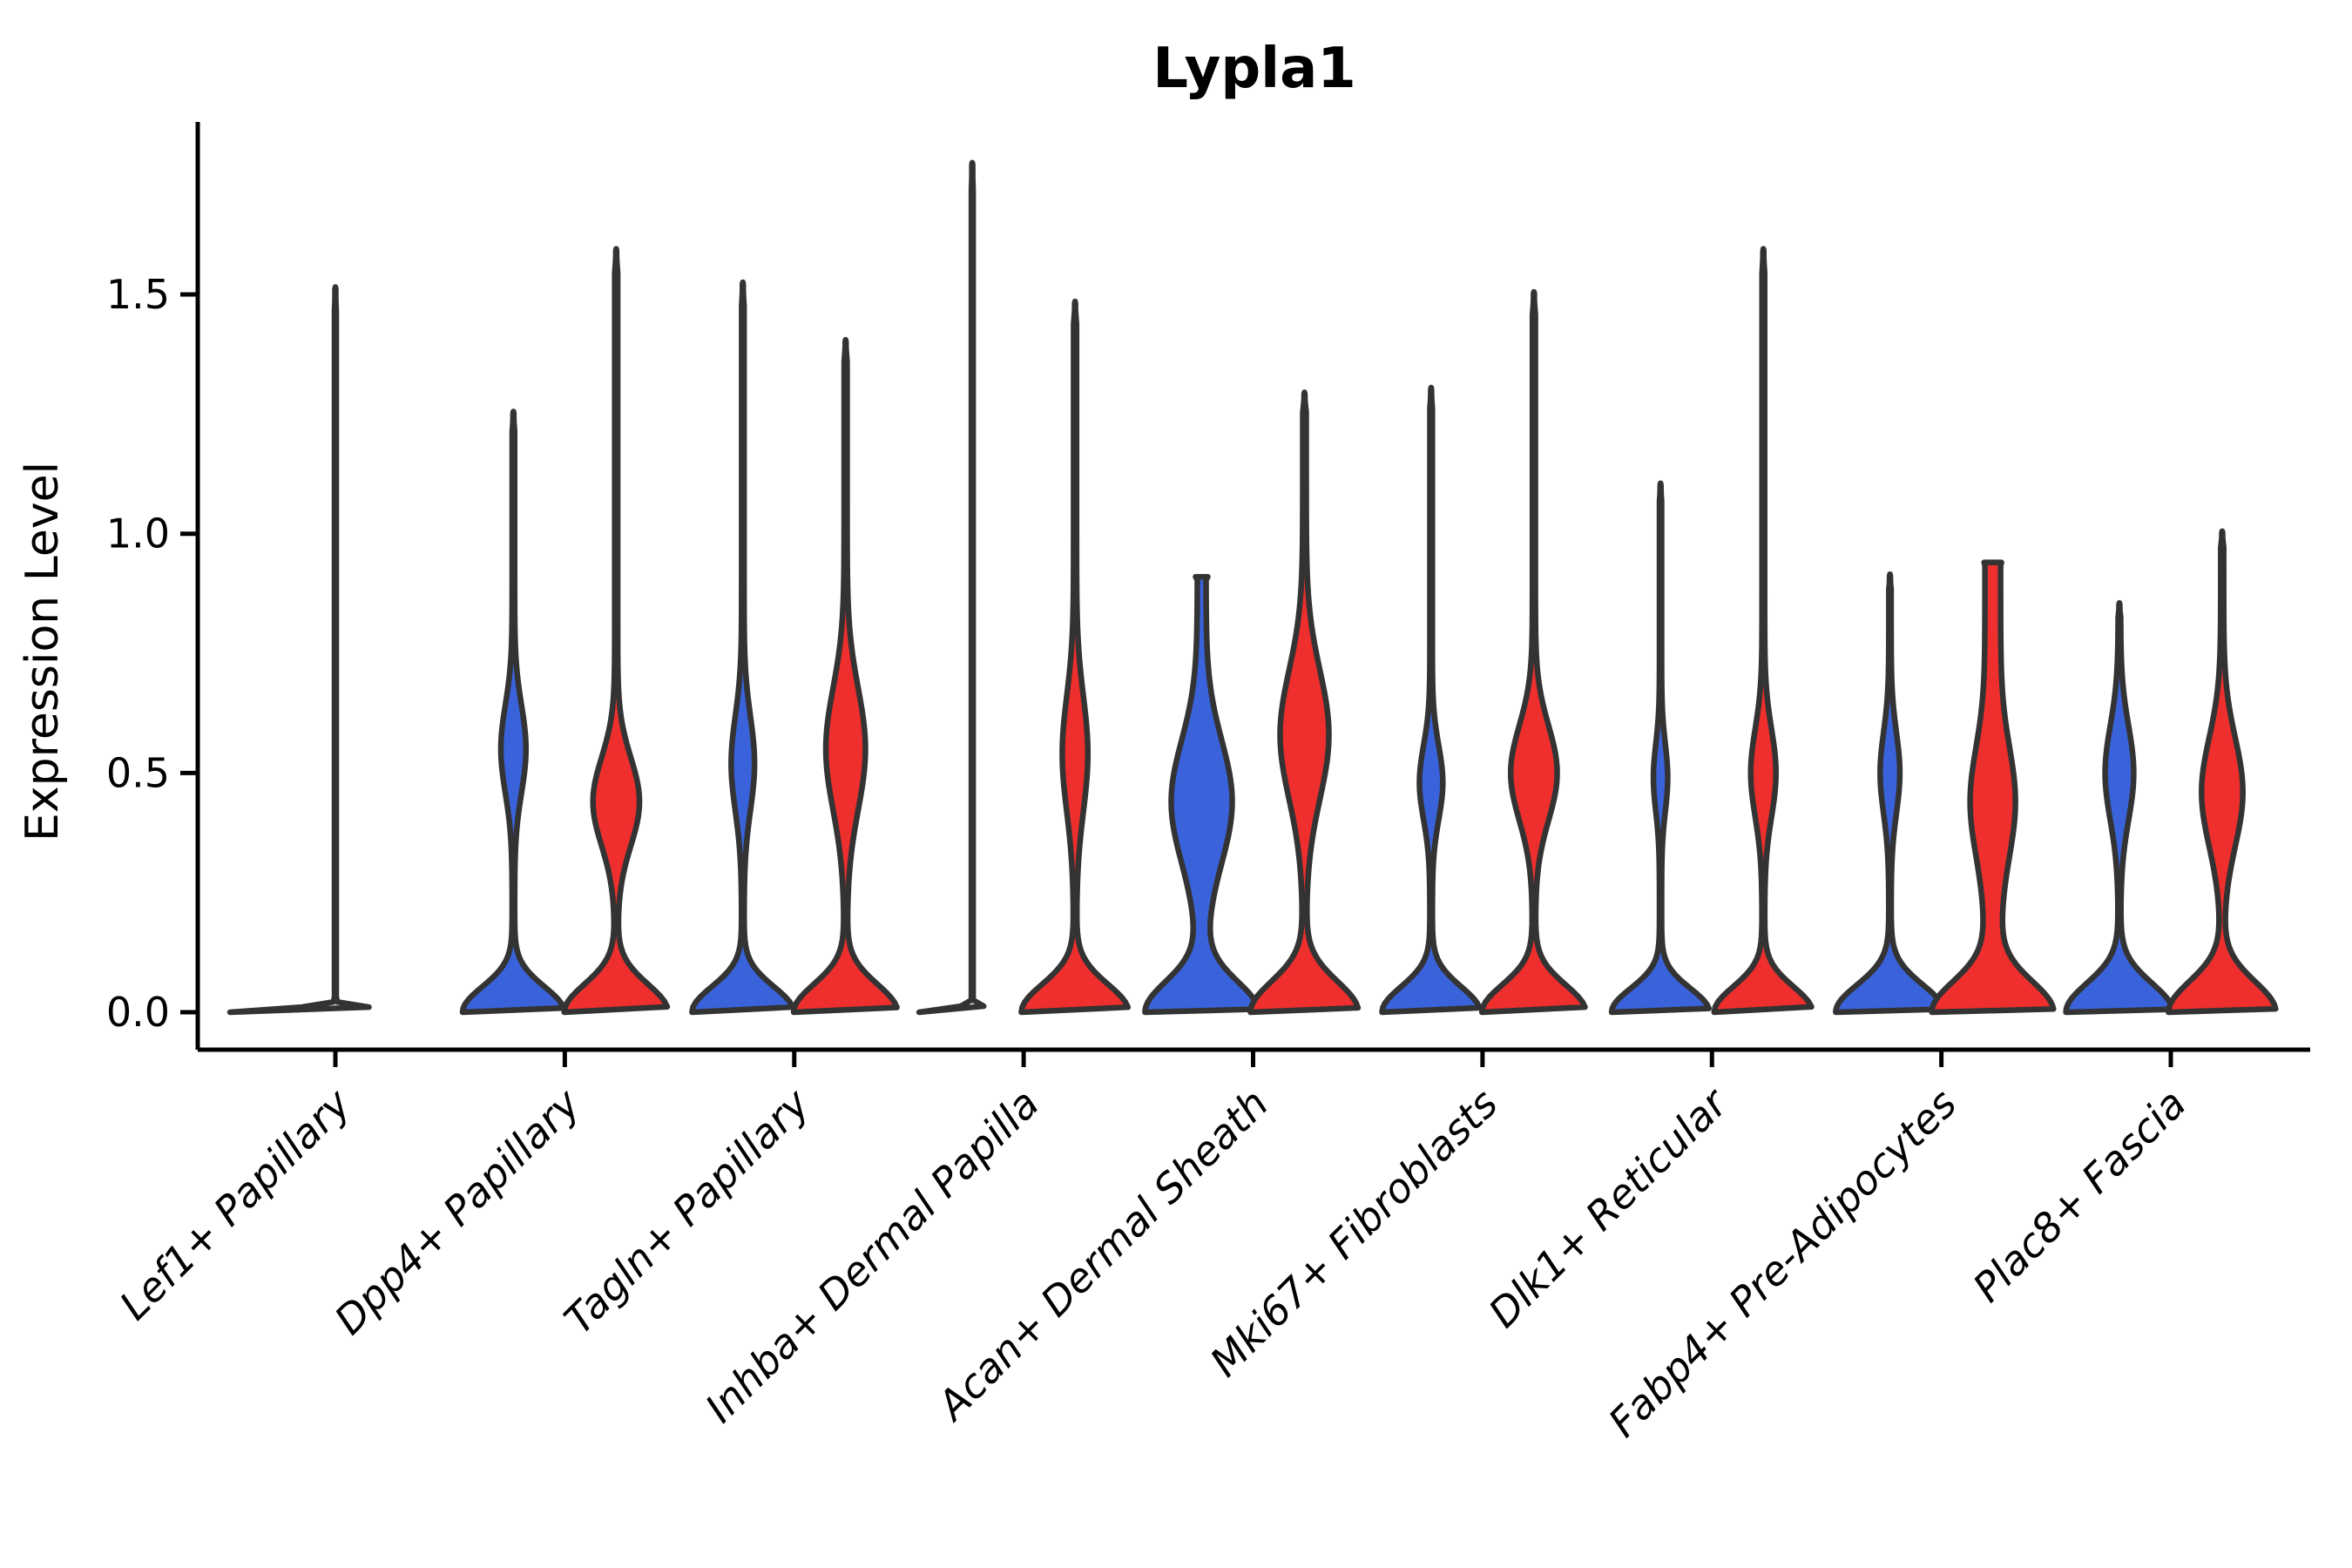 This screenshot has width=2352, height=1568. Describe the element at coordinates (1608, 1207) in the screenshot. I see `x-tick-label: Dlk1+ Reticular` at that location.